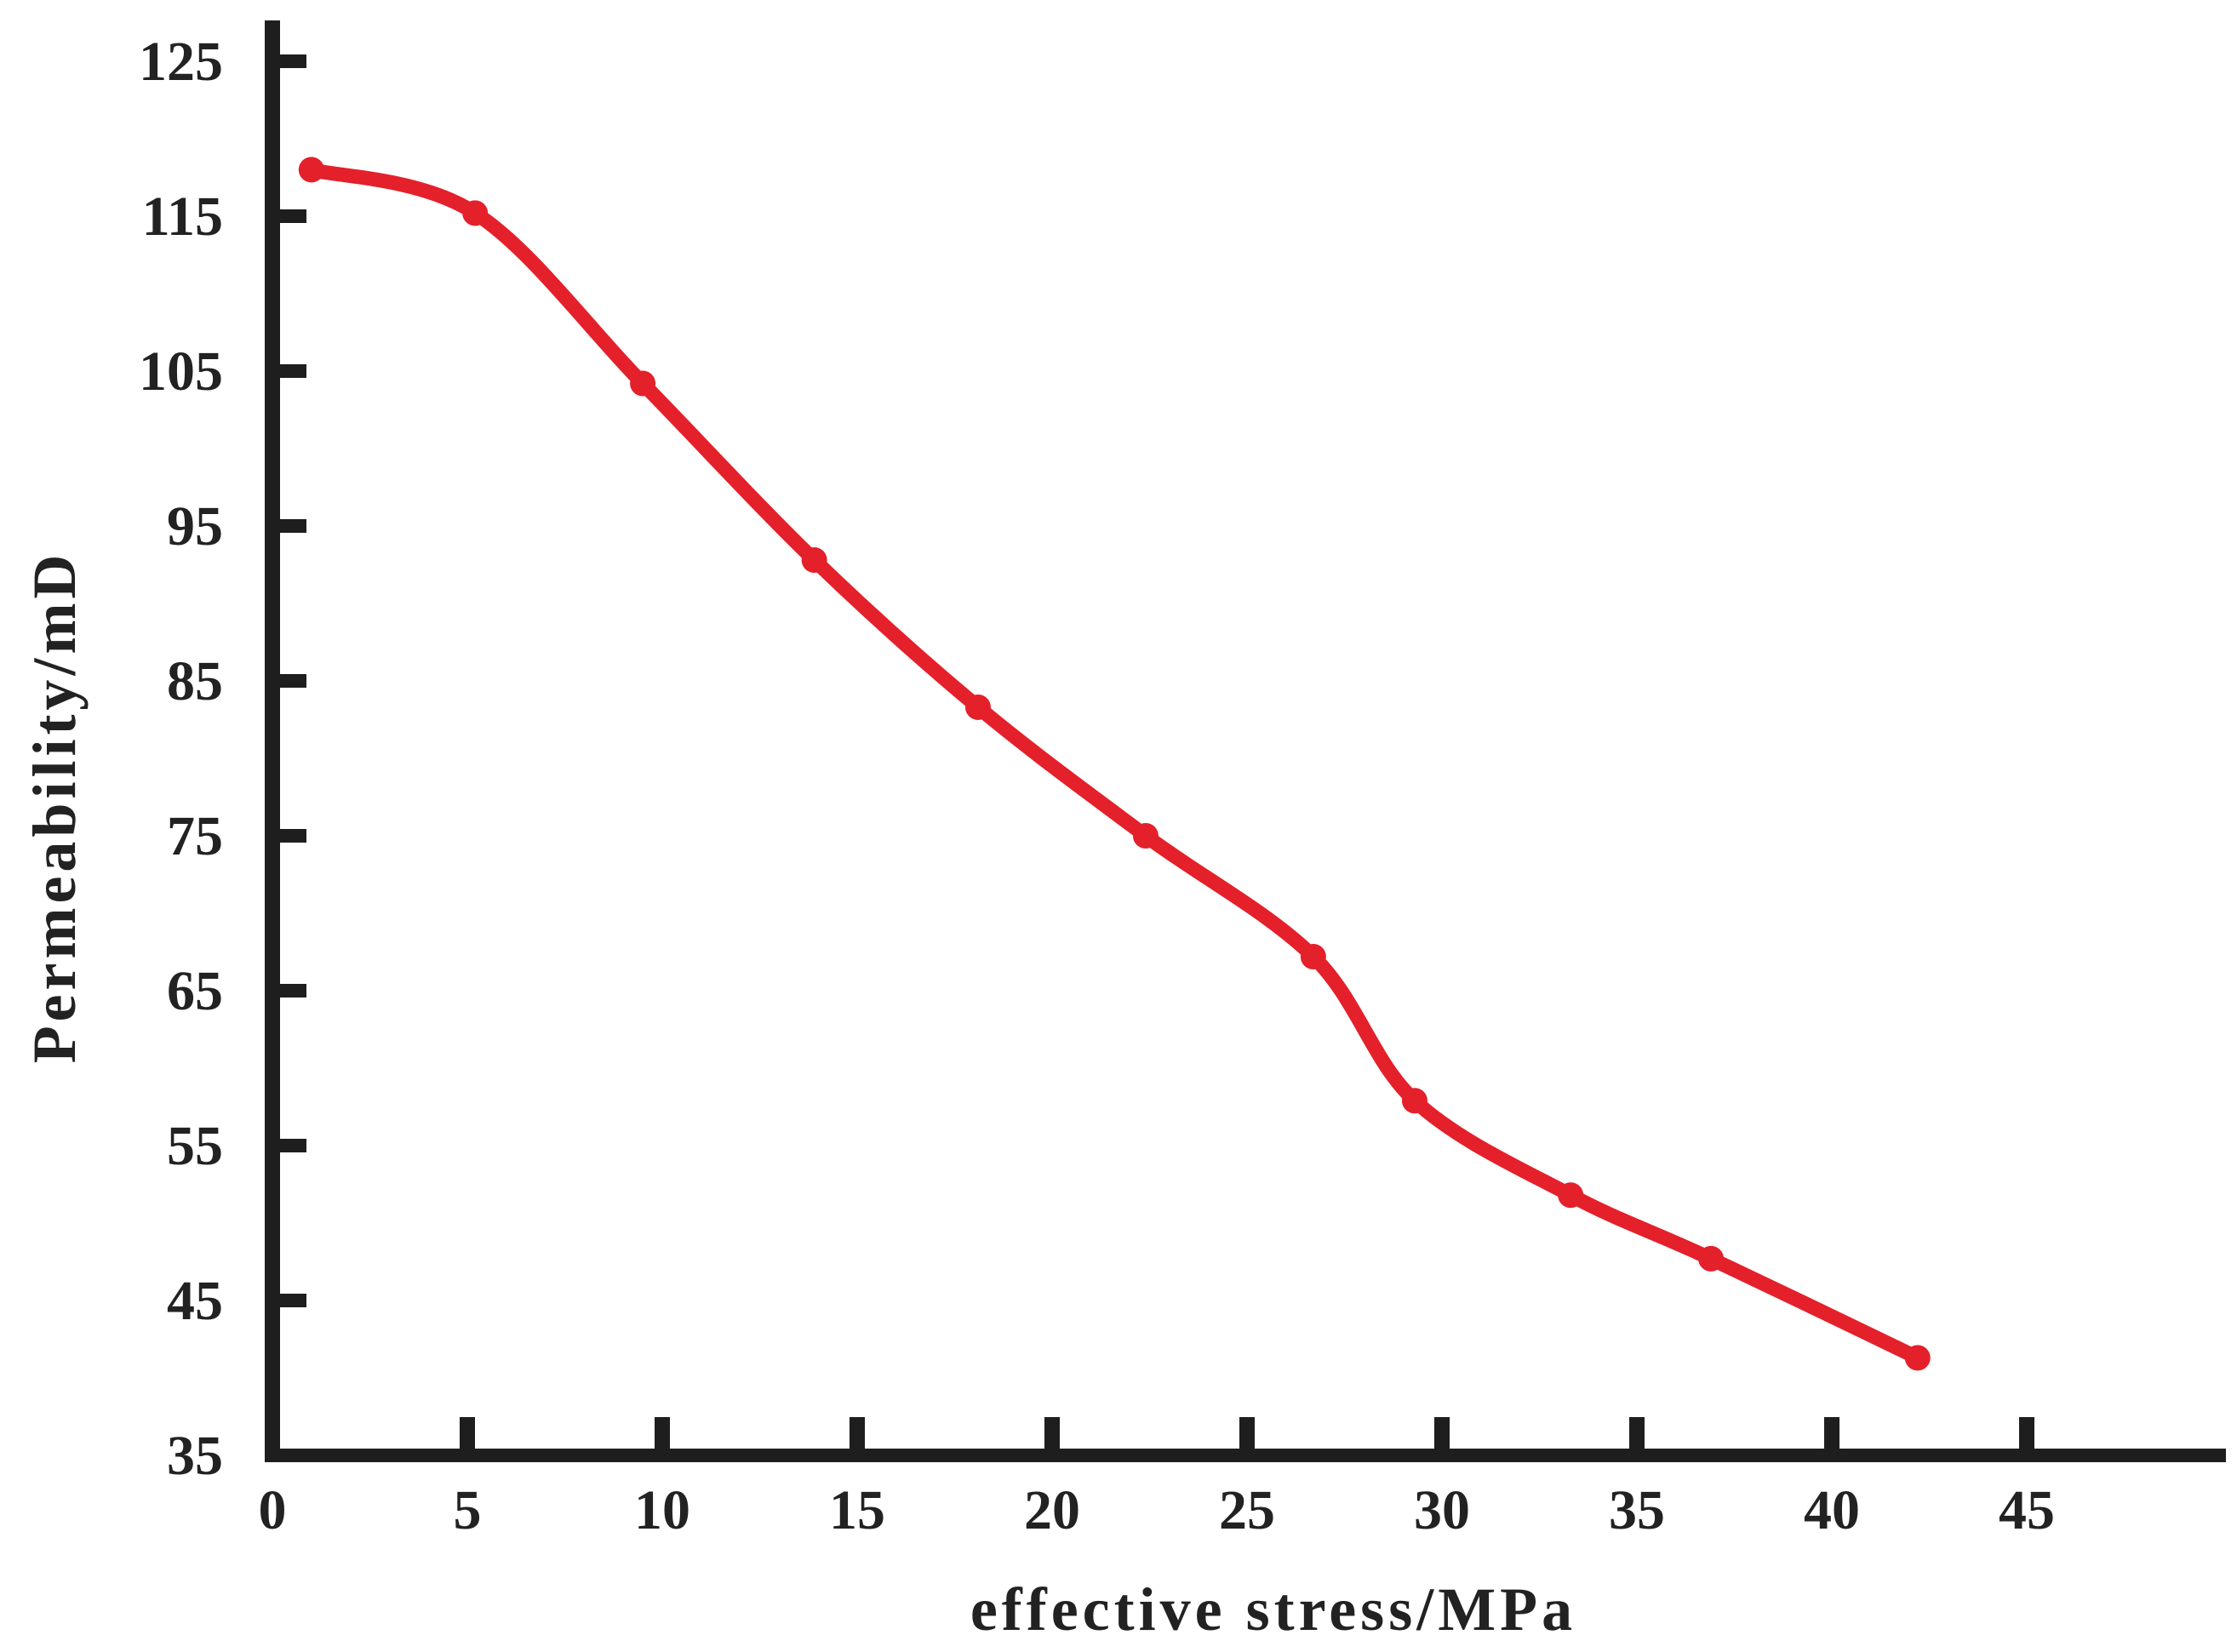 This screenshot has height=1652, width=2237. I want to click on y-tick-label-95: 95, so click(195, 526).